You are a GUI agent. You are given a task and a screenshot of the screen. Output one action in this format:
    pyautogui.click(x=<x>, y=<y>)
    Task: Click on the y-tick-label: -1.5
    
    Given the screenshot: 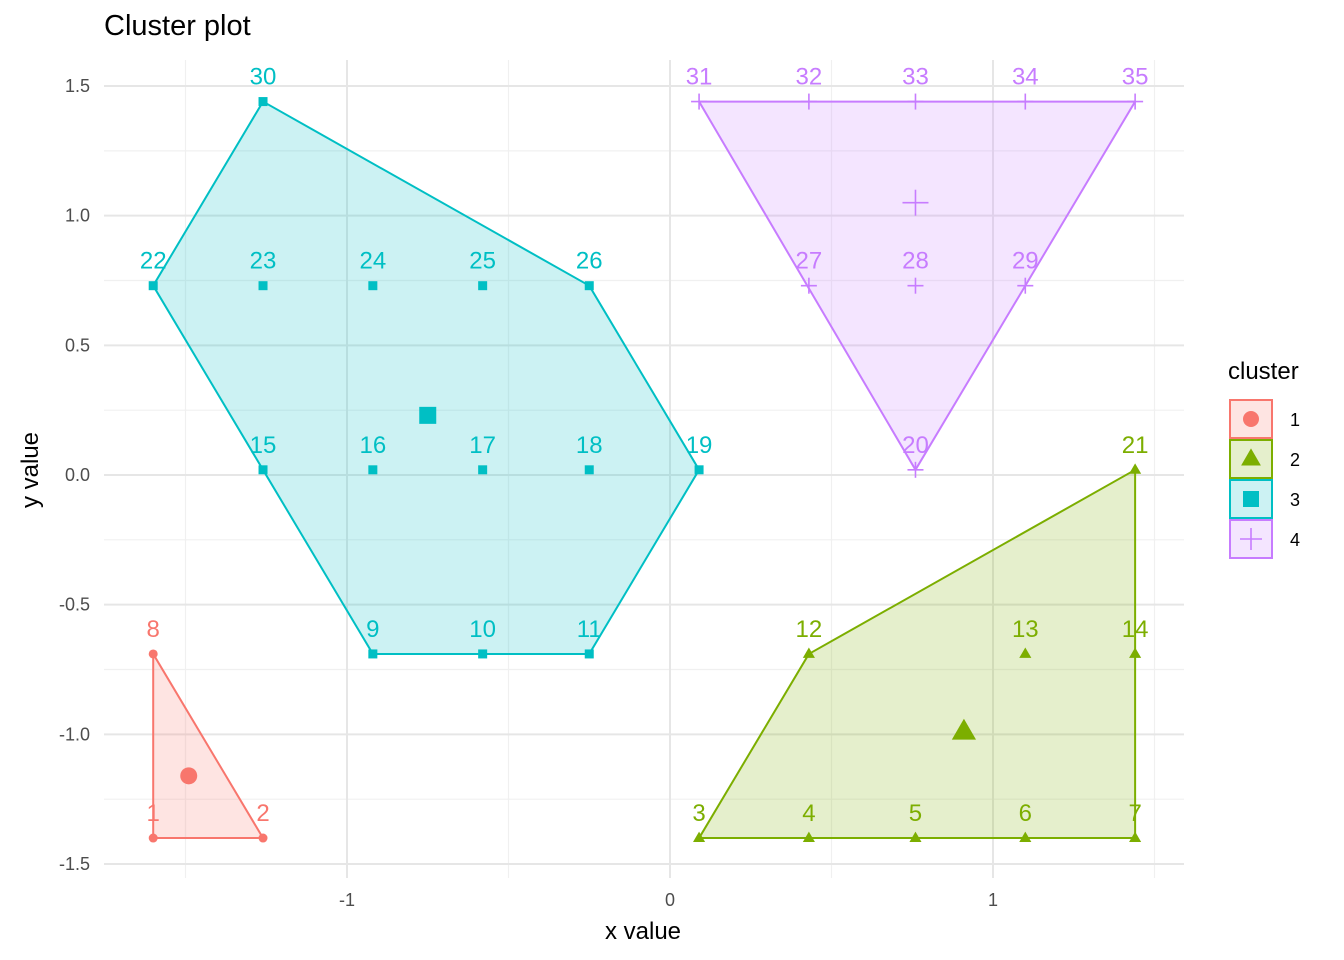 What is the action you would take?
    pyautogui.click(x=74, y=864)
    